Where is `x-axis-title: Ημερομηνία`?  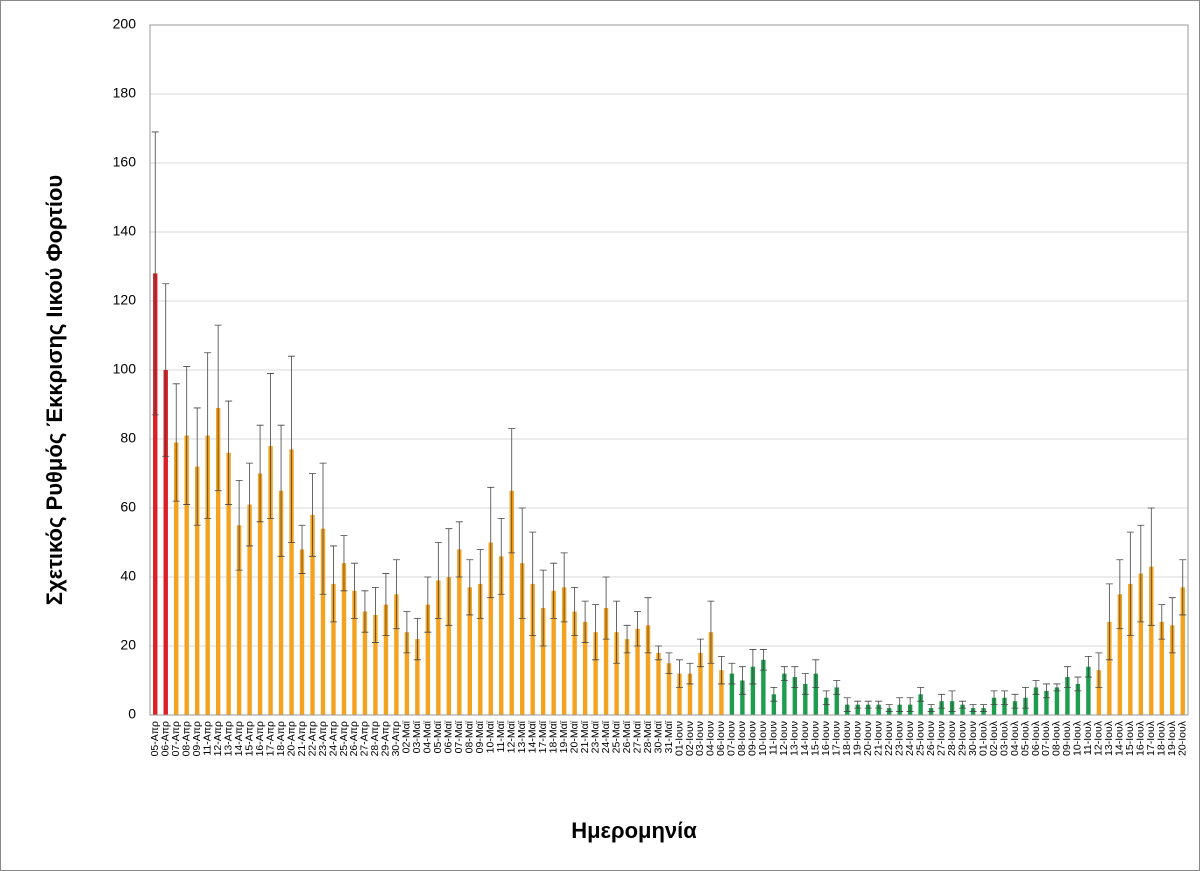 x-axis-title: Ημερομηνία is located at coordinates (634, 830).